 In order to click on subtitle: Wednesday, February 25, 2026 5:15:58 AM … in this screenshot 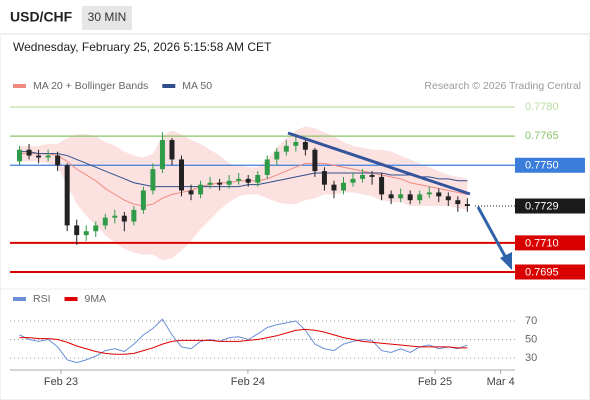, I will do `click(142, 47)`.